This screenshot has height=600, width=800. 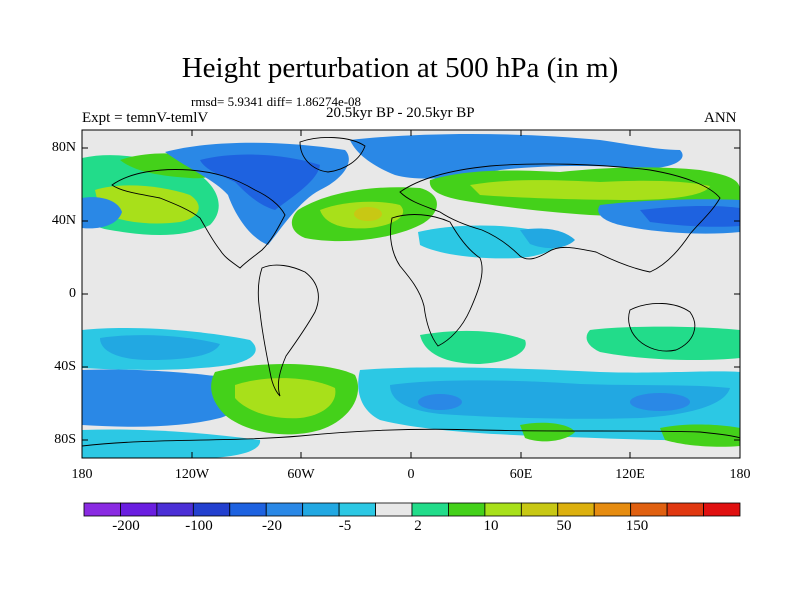 What do you see at coordinates (740, 474) in the screenshot?
I see `lon-label-180e: 180` at bounding box center [740, 474].